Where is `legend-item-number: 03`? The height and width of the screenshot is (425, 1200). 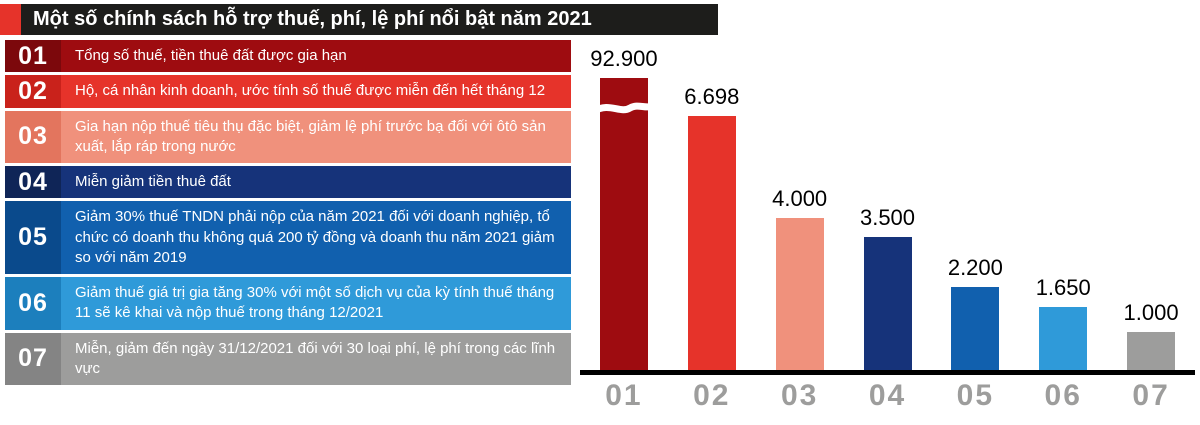
legend-item-number: 03 is located at coordinates (33, 136).